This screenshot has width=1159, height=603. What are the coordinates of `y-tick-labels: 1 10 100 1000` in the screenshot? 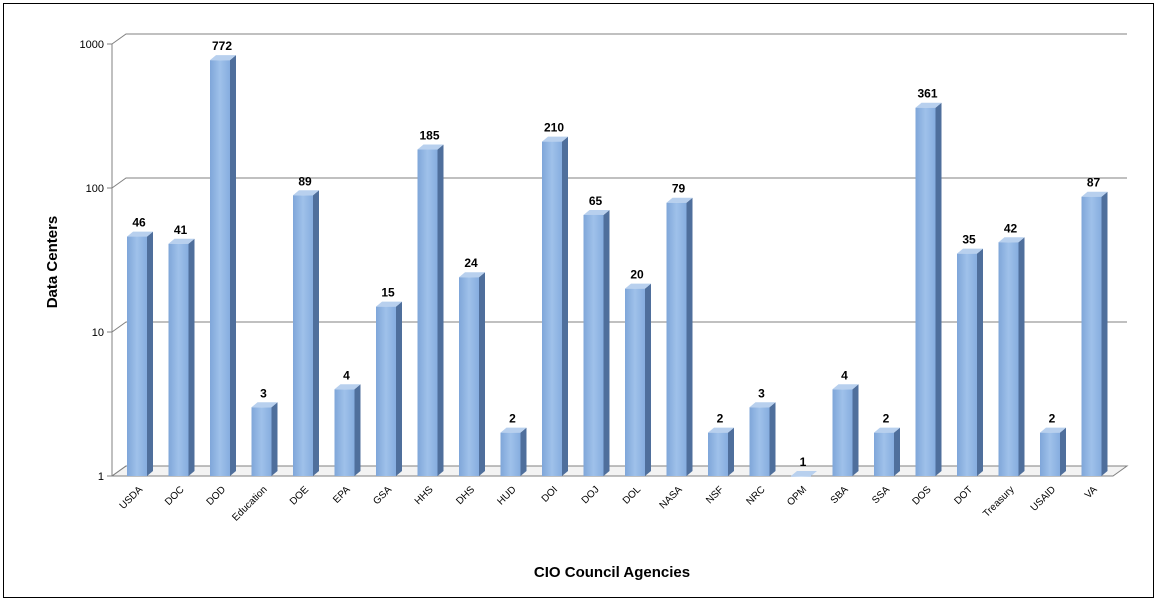 It's located at (92, 261).